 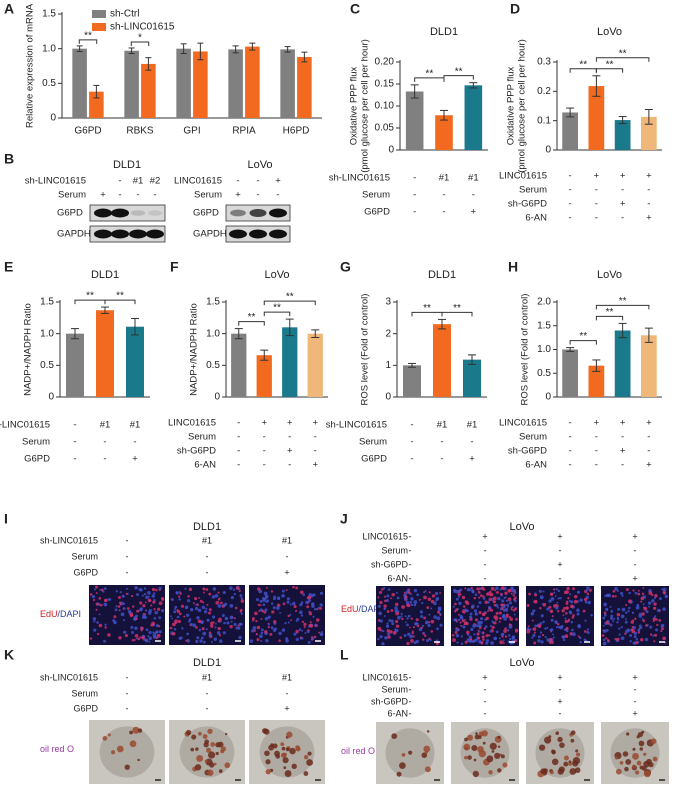 I want to click on error-bar, so click(x=596, y=365).